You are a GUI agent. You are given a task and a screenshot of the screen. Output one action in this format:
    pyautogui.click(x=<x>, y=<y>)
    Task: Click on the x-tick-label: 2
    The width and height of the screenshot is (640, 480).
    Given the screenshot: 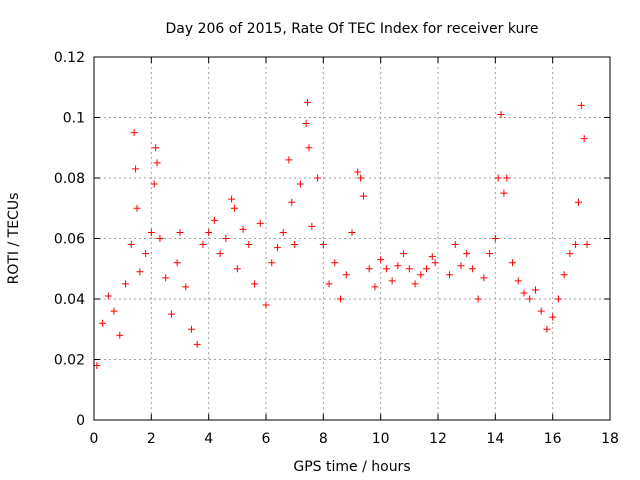 What is the action you would take?
    pyautogui.click(x=151, y=439)
    